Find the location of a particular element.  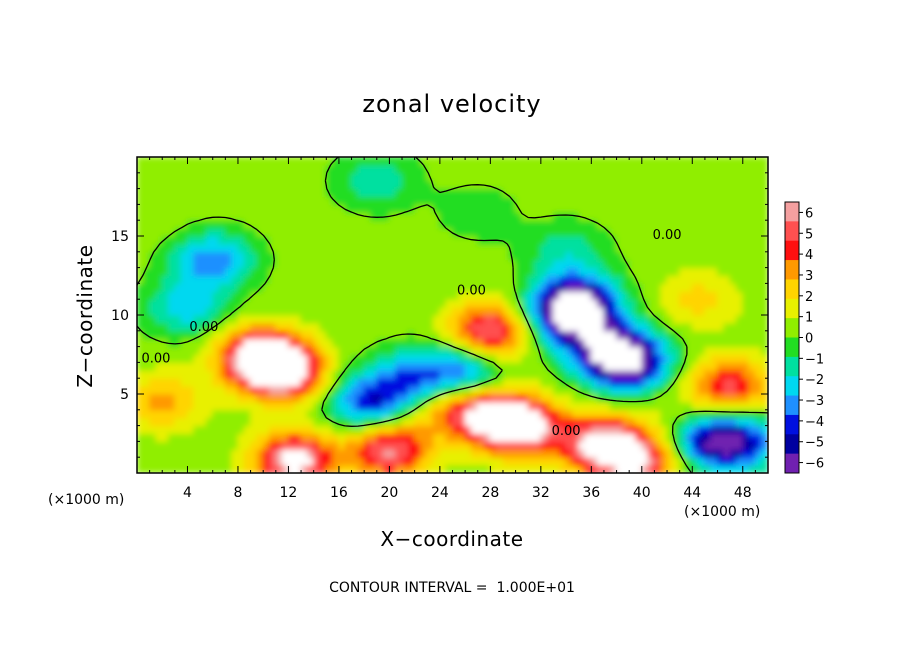

colorbar-swatch is located at coordinates (792, 424).